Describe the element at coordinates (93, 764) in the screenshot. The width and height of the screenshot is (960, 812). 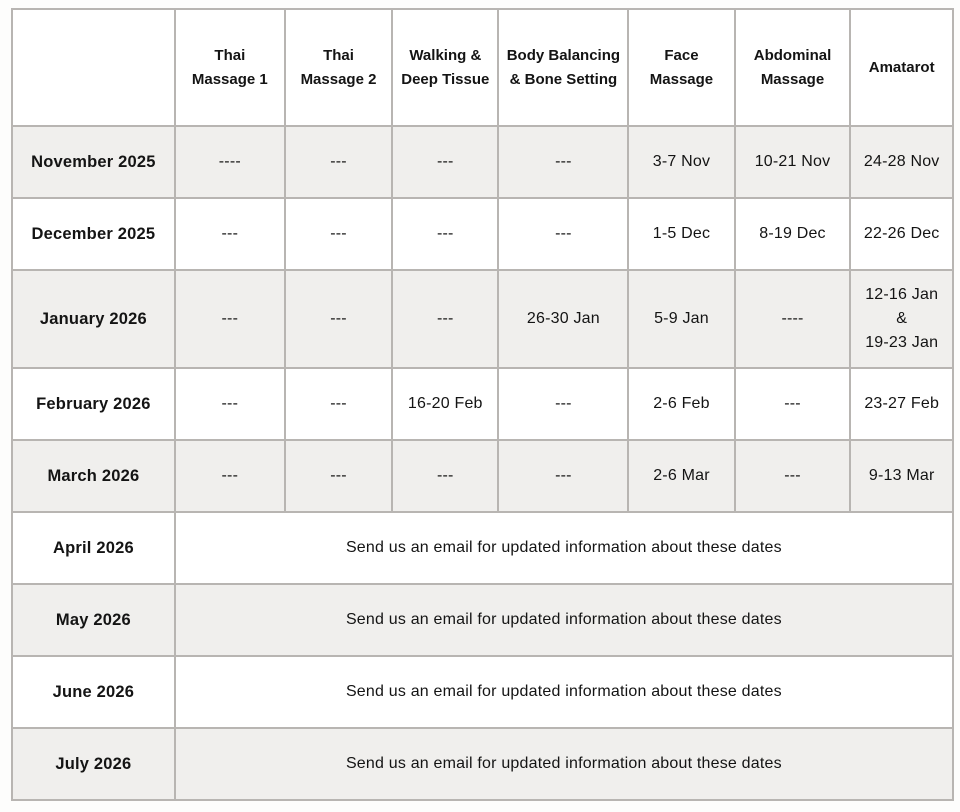
I see `month-label: July 2026` at that location.